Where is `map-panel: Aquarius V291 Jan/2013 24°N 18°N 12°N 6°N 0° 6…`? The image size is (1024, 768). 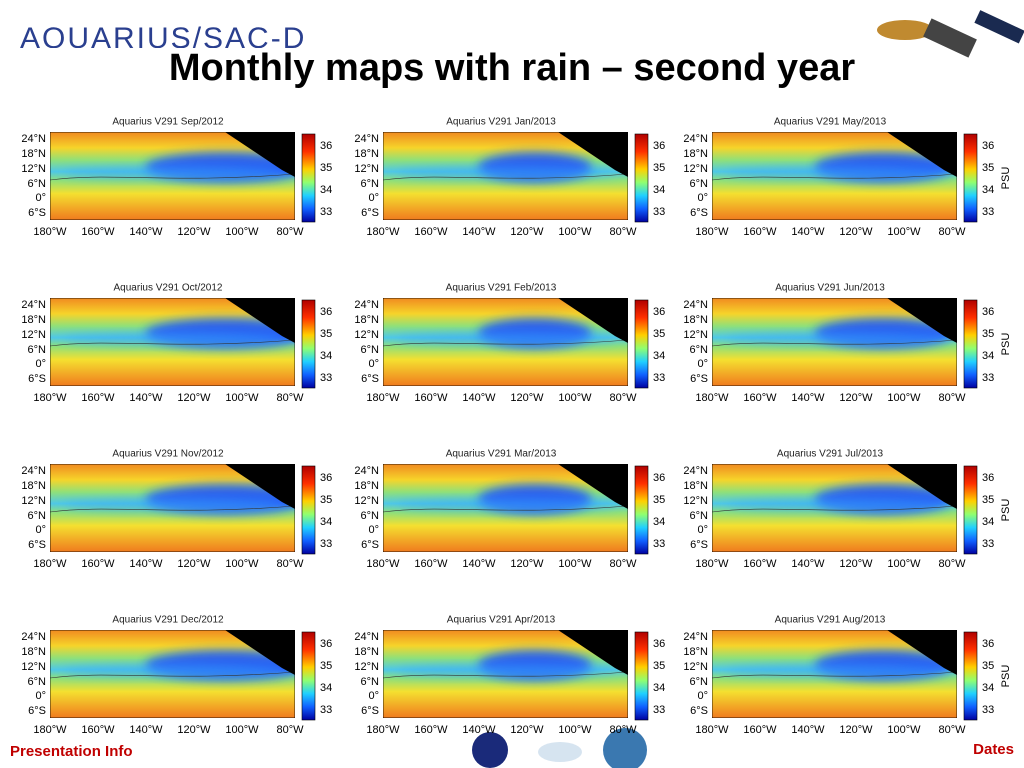
map-panel: Aquarius V291 Jan/2013 24°N 18°N 12°N 6°N 0° 6… is located at coordinates (509, 177).